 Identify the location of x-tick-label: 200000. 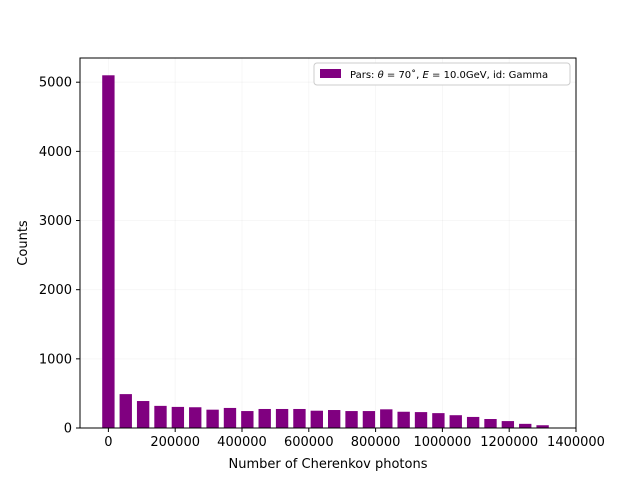
(175, 442).